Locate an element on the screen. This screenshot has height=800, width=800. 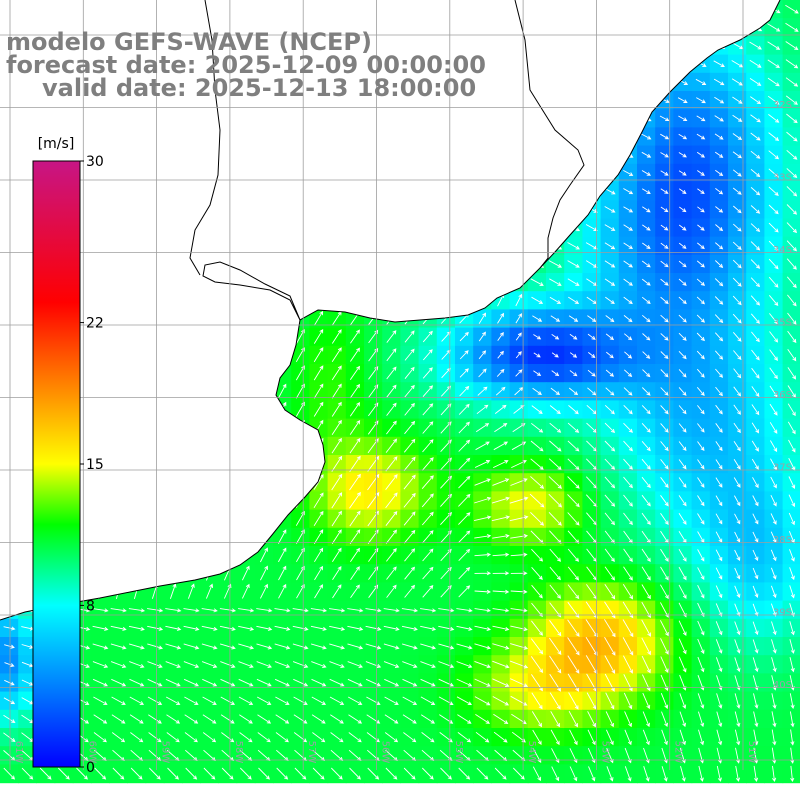
longitude-label: 57W is located at coordinates (311, 752).